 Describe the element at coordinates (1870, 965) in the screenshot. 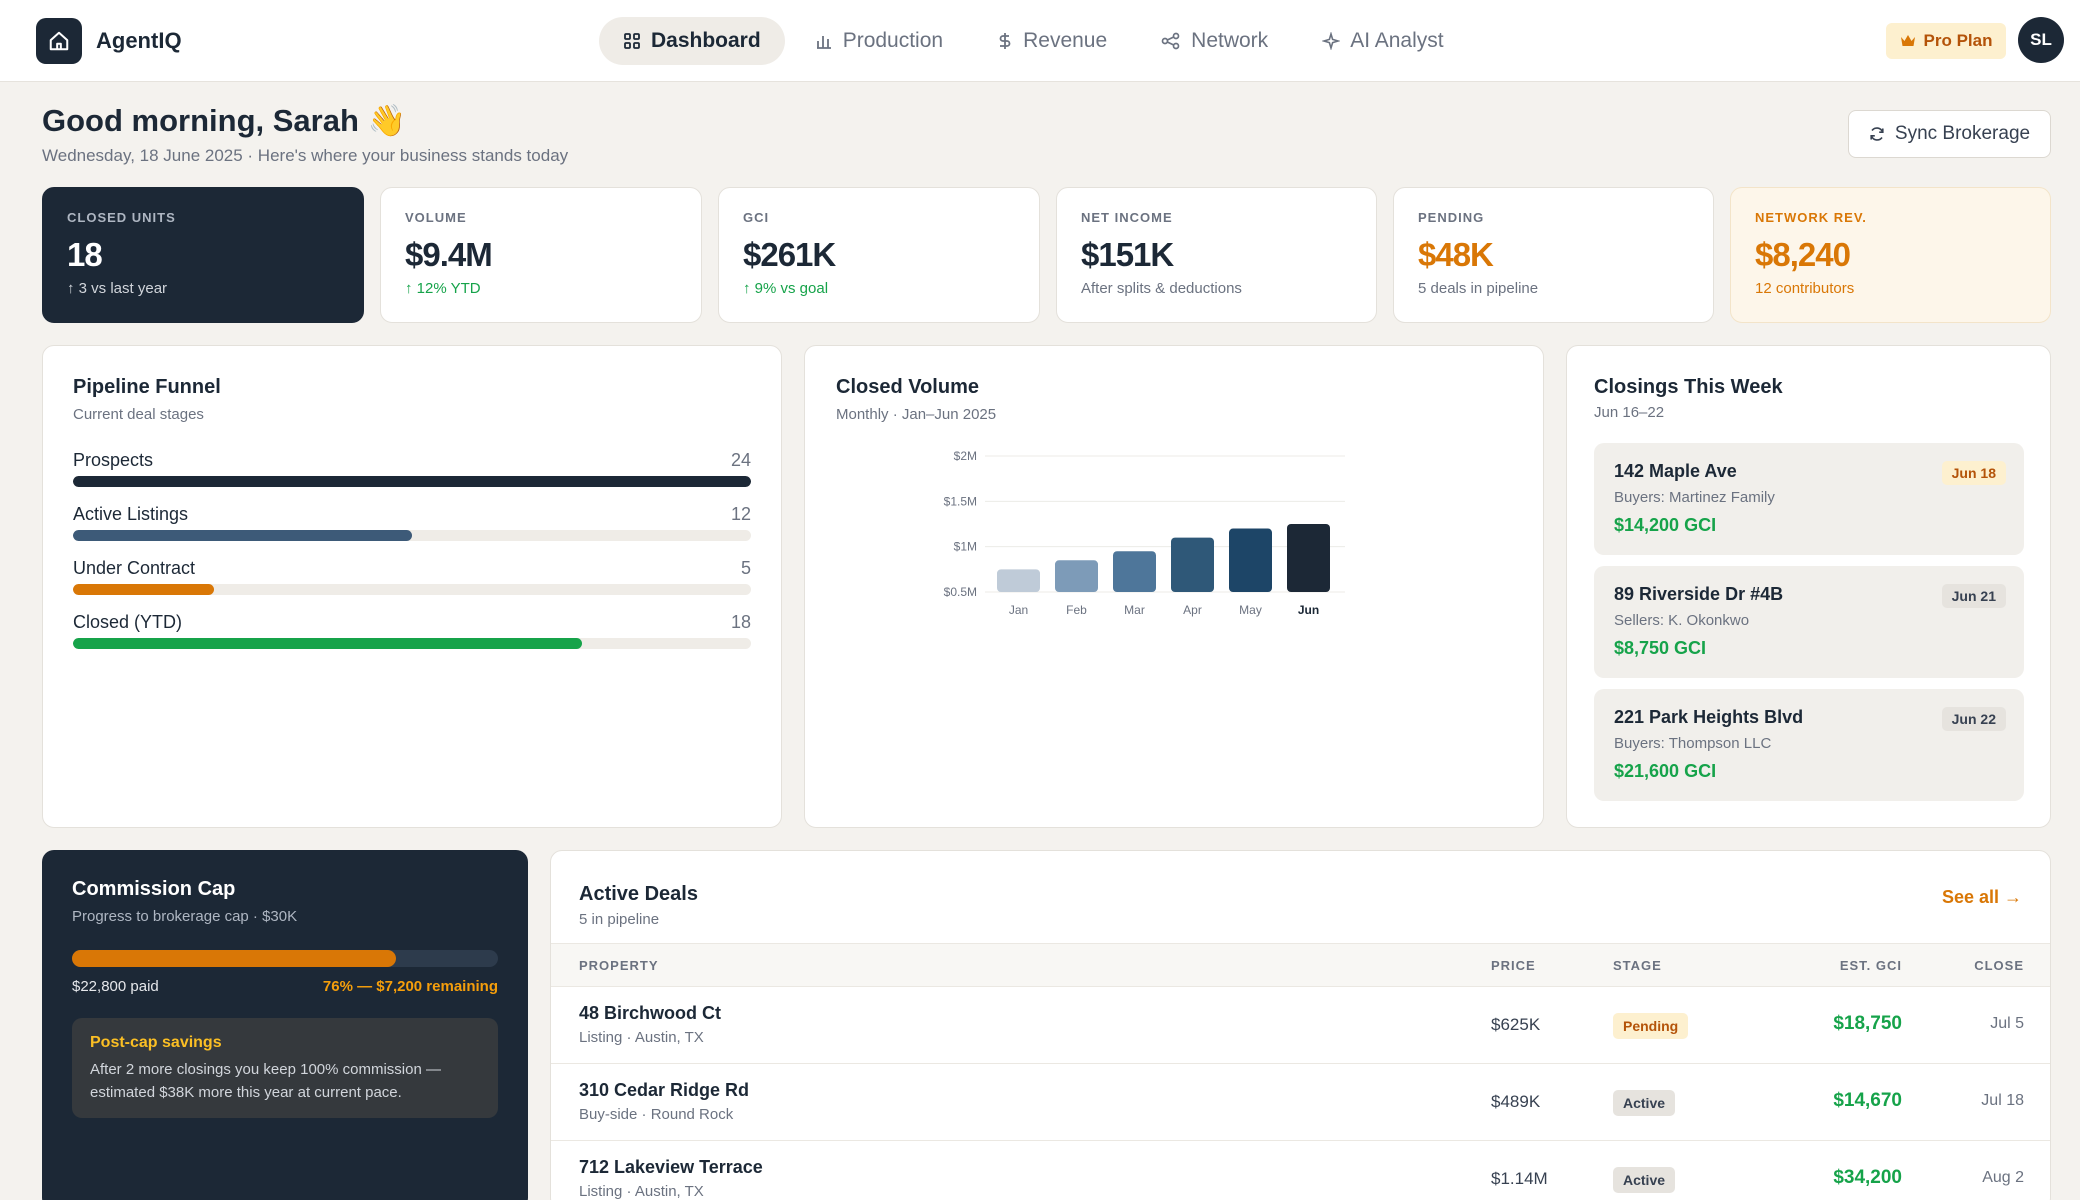

I see `column-header-est-gci: EST. GCI` at that location.